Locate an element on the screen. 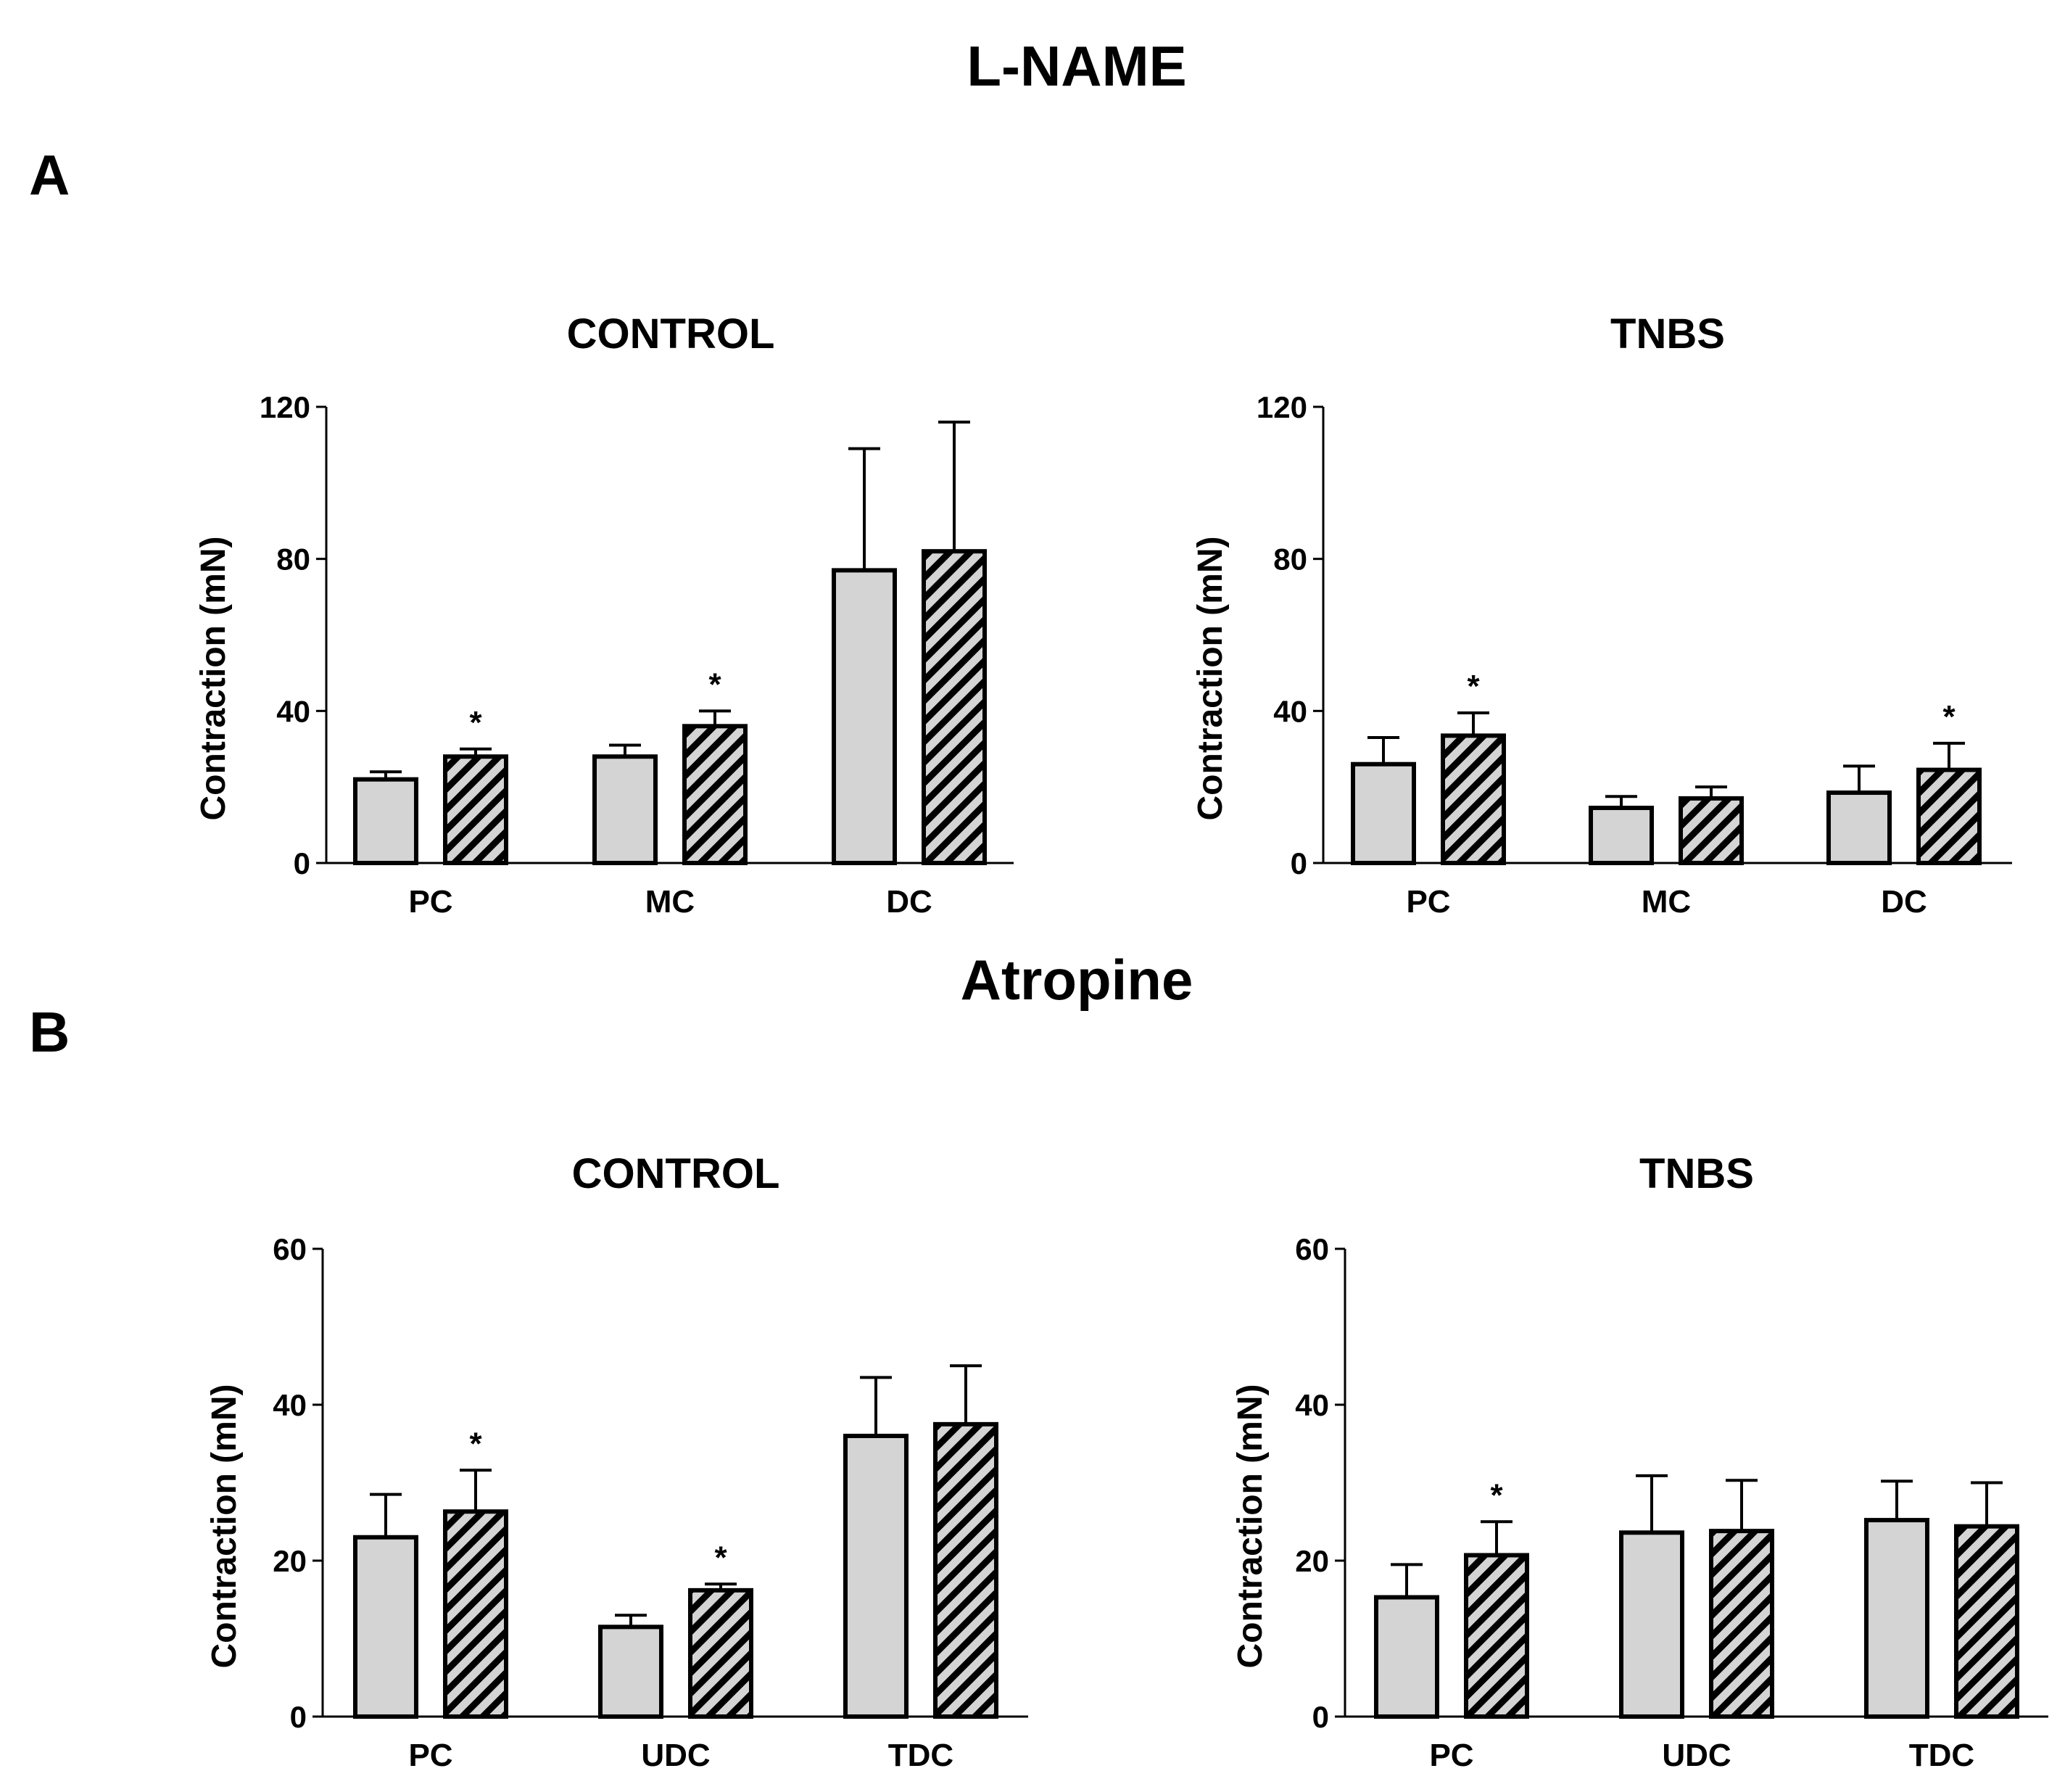 The height and width of the screenshot is (1792, 2065). section-title-l-name: L-NAME is located at coordinates (1076, 66).